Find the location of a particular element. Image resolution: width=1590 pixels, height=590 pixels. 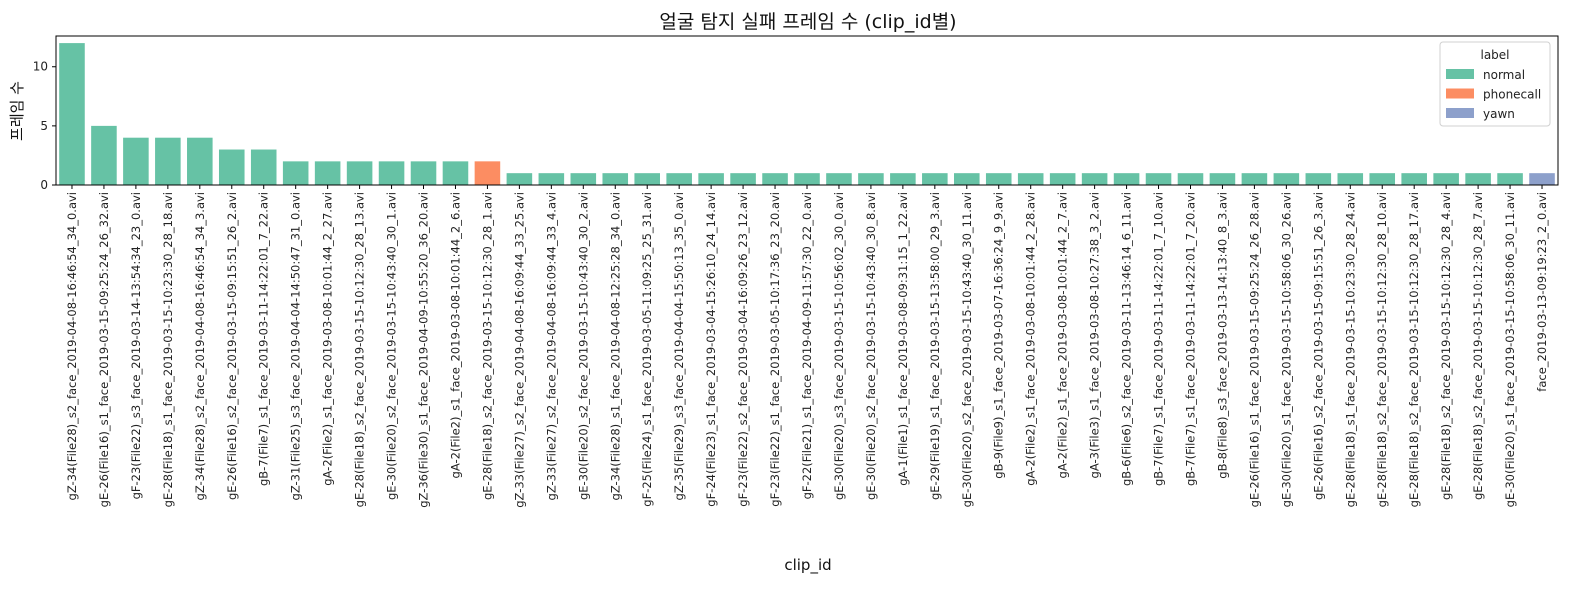

y-tick-label: 10 is located at coordinates (40, 67).